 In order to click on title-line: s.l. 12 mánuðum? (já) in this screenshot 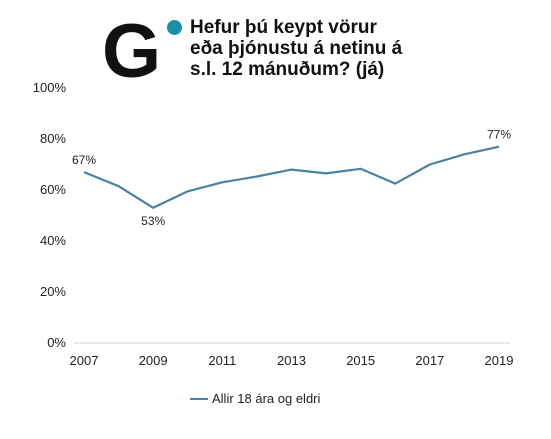, I will do `click(287, 69)`.